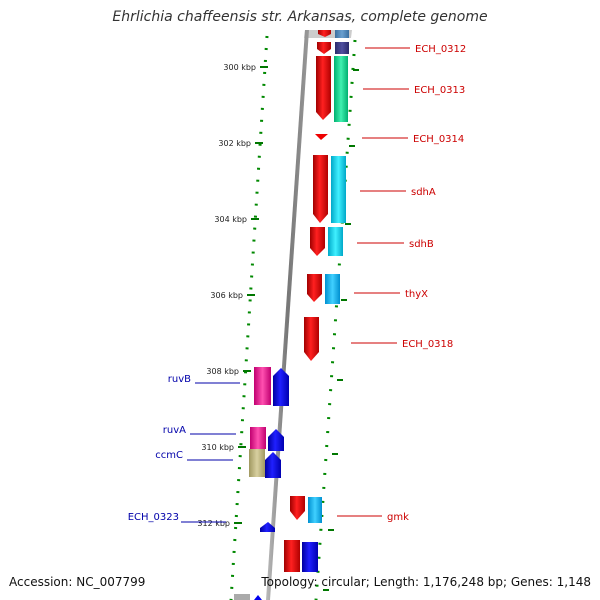 The width and height of the screenshot is (600, 600). What do you see at coordinates (217, 447) in the screenshot?
I see `ruler-tick-label: 310 kbp` at bounding box center [217, 447].